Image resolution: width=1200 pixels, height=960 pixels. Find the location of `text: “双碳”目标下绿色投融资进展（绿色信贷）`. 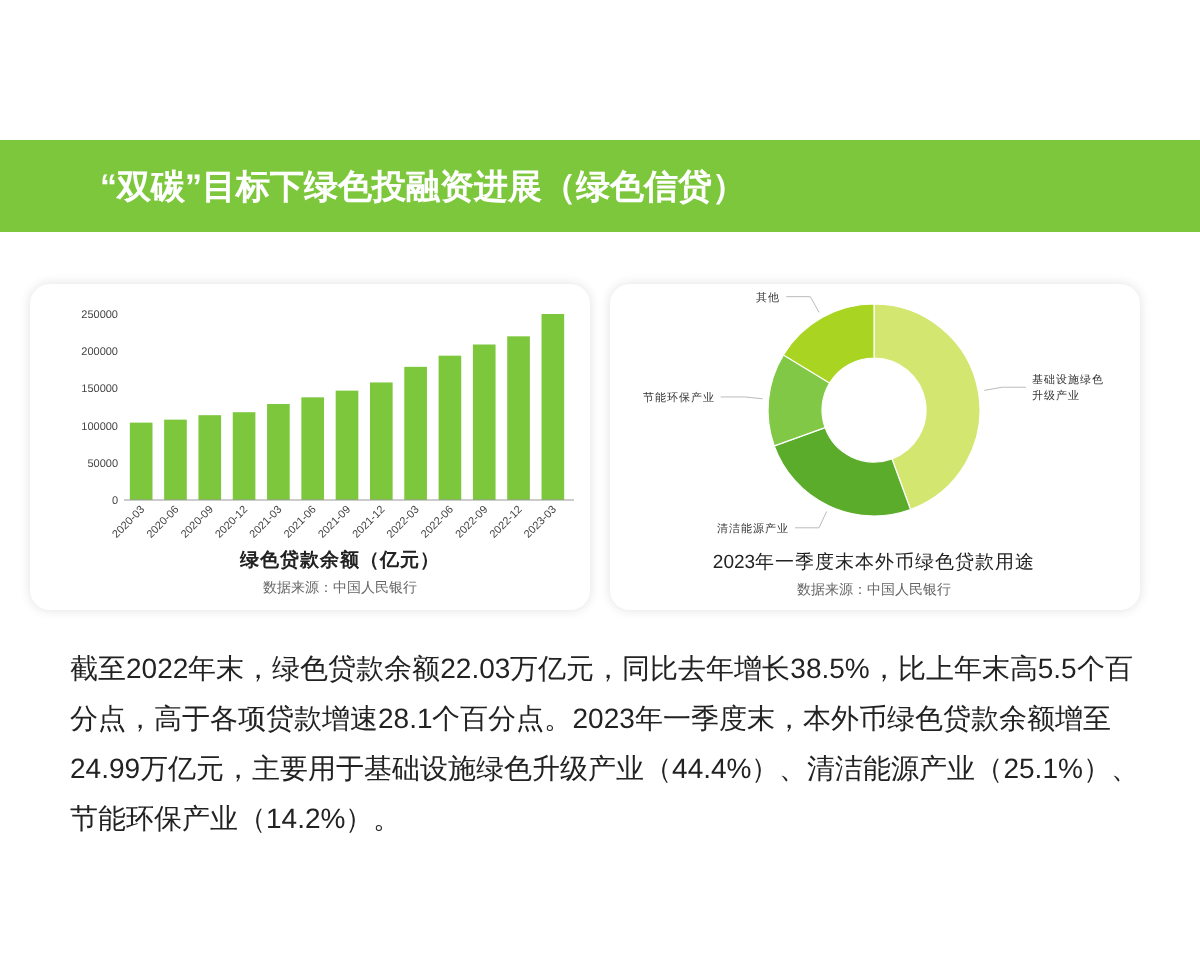

text: “双碳”目标下绿色投融资进展（绿色信贷） is located at coordinates (423, 188).